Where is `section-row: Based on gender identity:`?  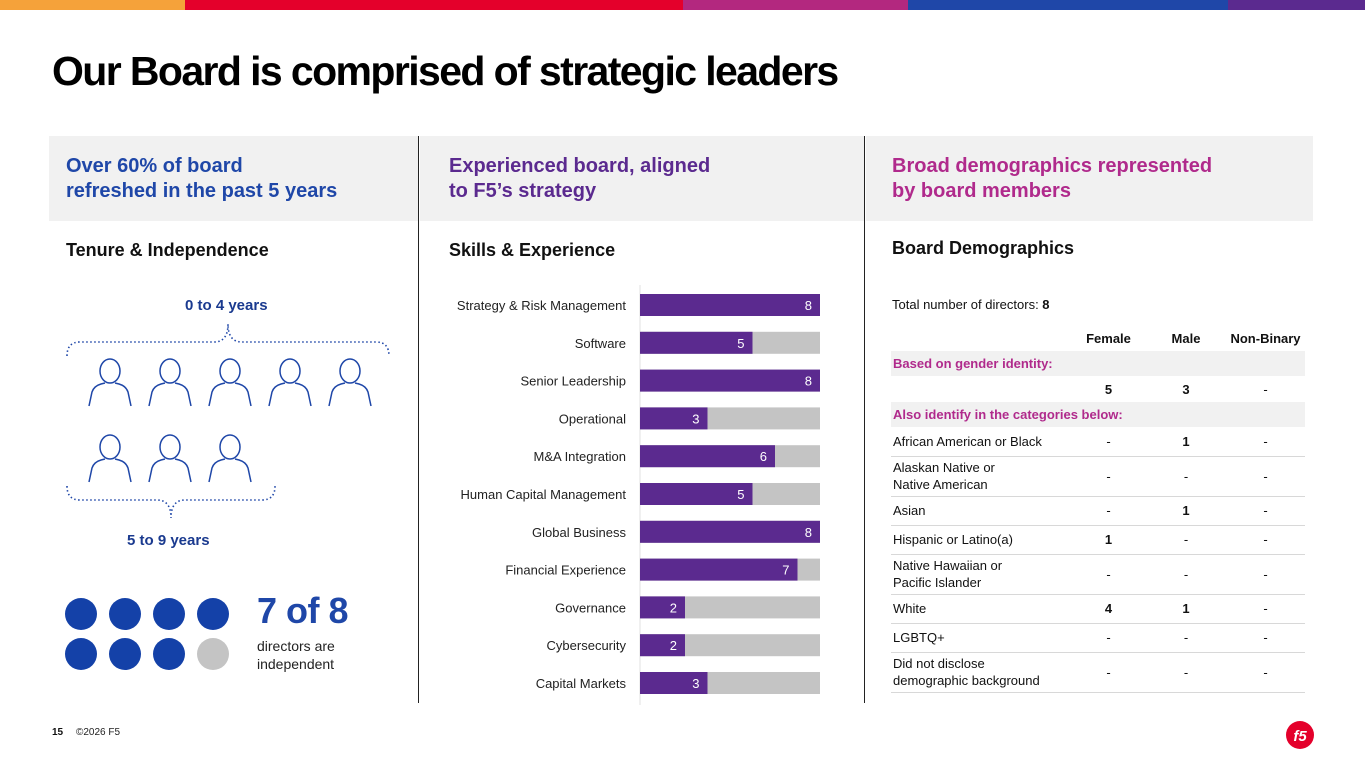
section-row: Based on gender identity: is located at coordinates (1098, 363).